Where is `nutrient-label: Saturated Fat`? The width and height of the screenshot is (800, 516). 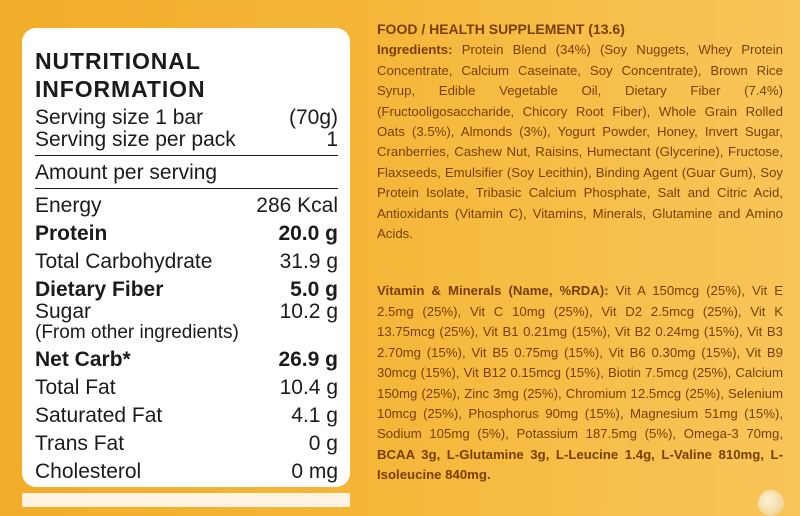
nutrient-label: Saturated Fat is located at coordinates (99, 415).